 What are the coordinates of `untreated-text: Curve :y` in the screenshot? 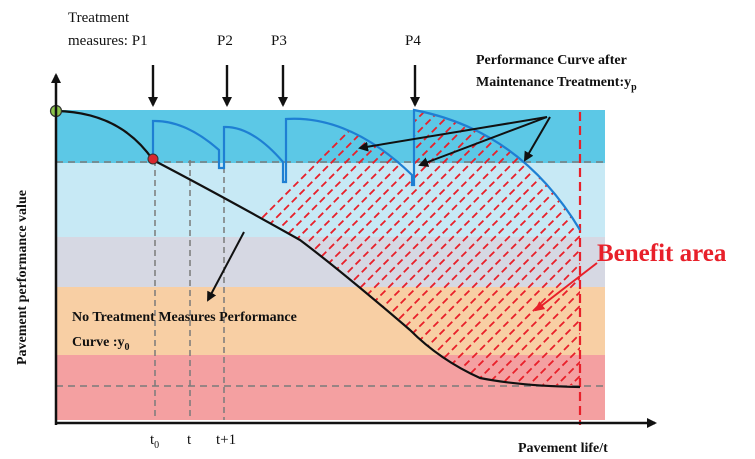 It's located at (98, 342).